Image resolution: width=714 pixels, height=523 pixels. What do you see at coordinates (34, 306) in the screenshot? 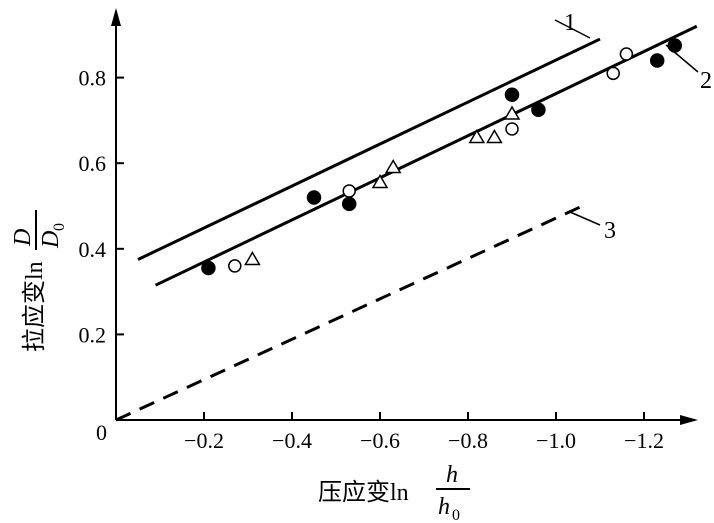
I see `y-axis-label-text: 拉应变ln` at bounding box center [34, 306].